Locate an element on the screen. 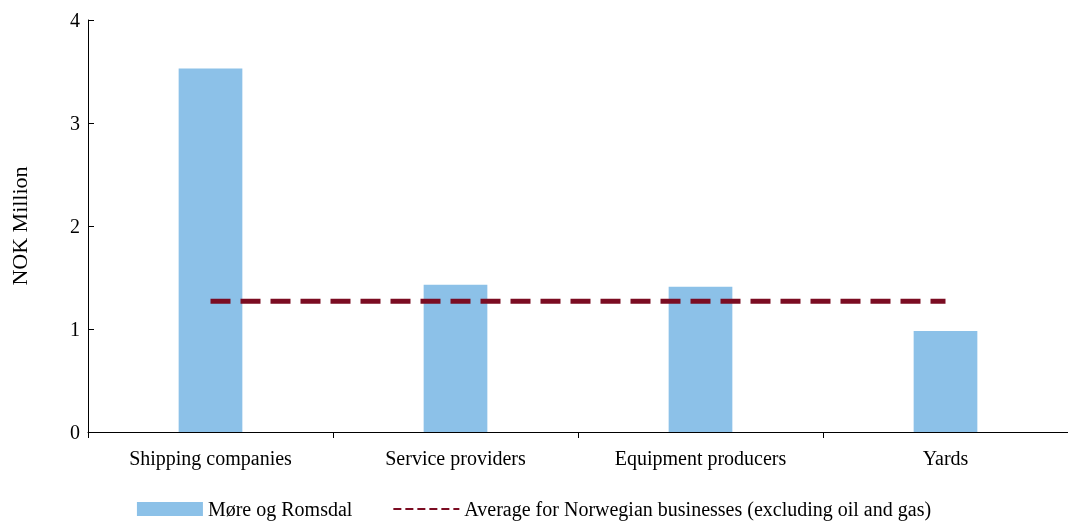 The image size is (1068, 524). y-axis-title: NOK Million is located at coordinates (19, 226).